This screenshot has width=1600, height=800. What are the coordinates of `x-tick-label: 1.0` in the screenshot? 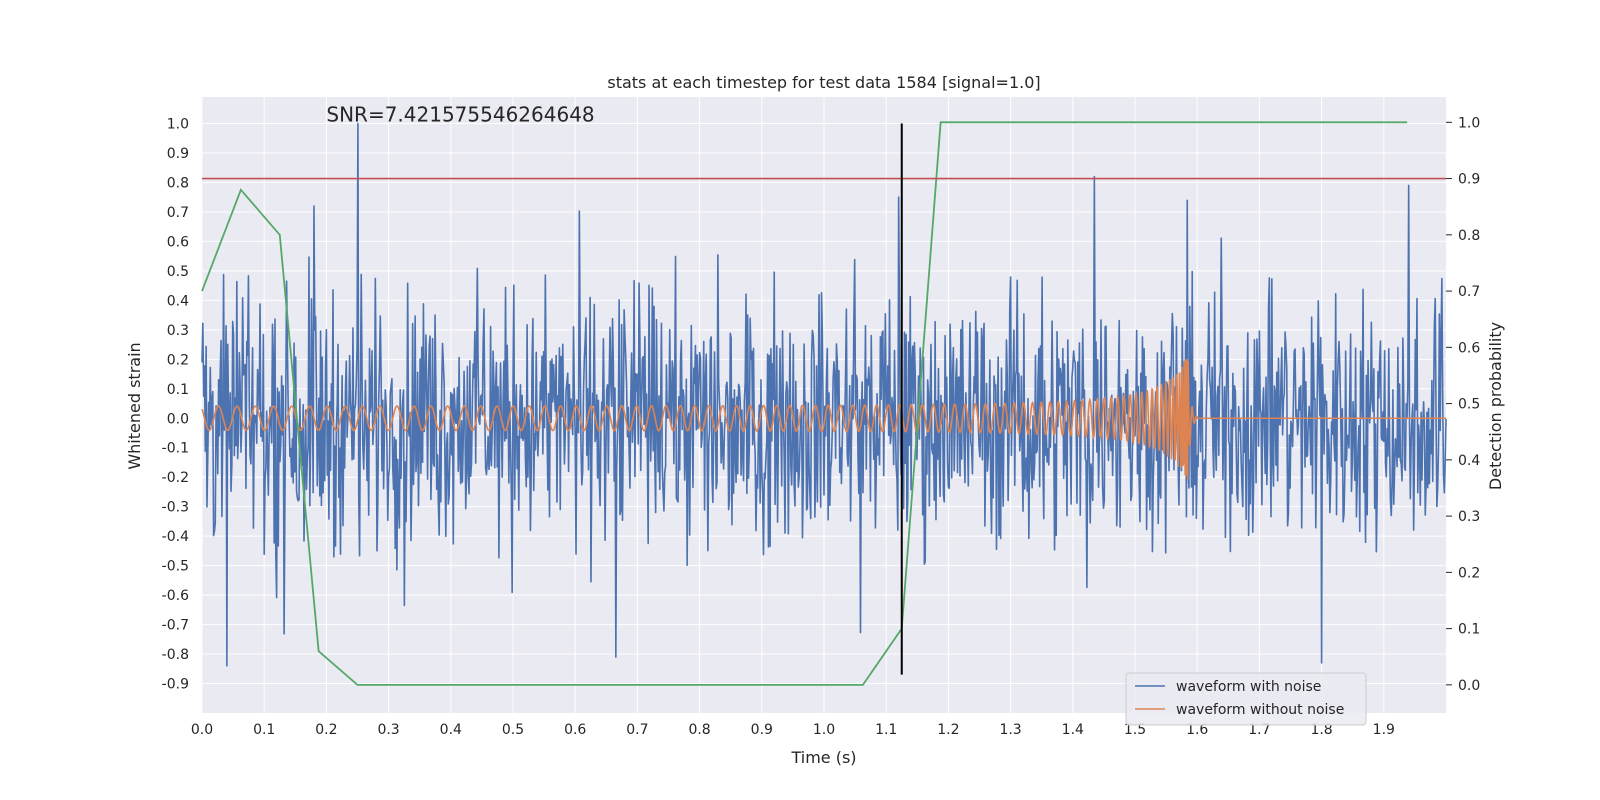 It's located at (824, 730).